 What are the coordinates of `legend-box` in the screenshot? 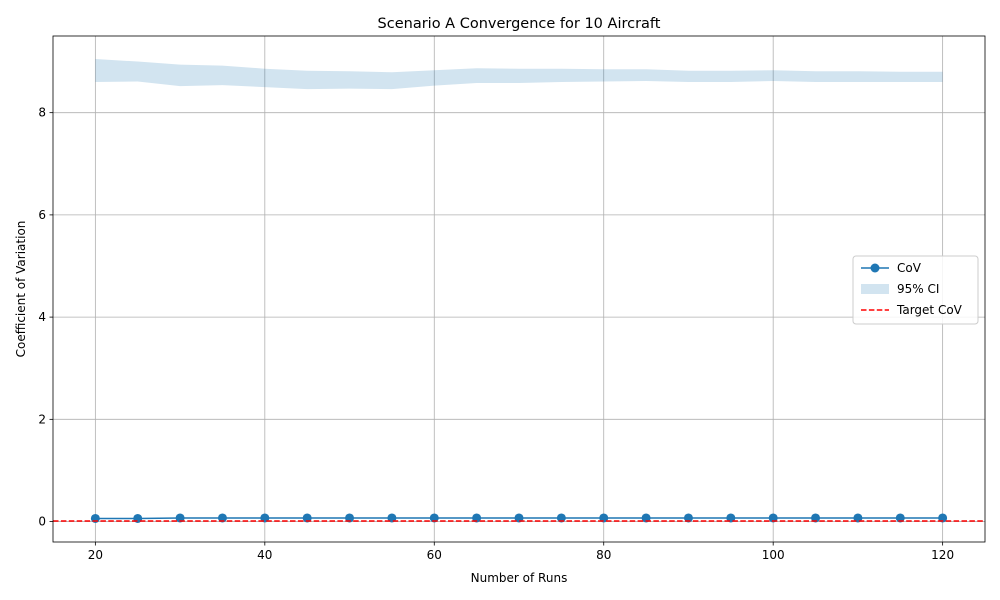 It's located at (915, 290).